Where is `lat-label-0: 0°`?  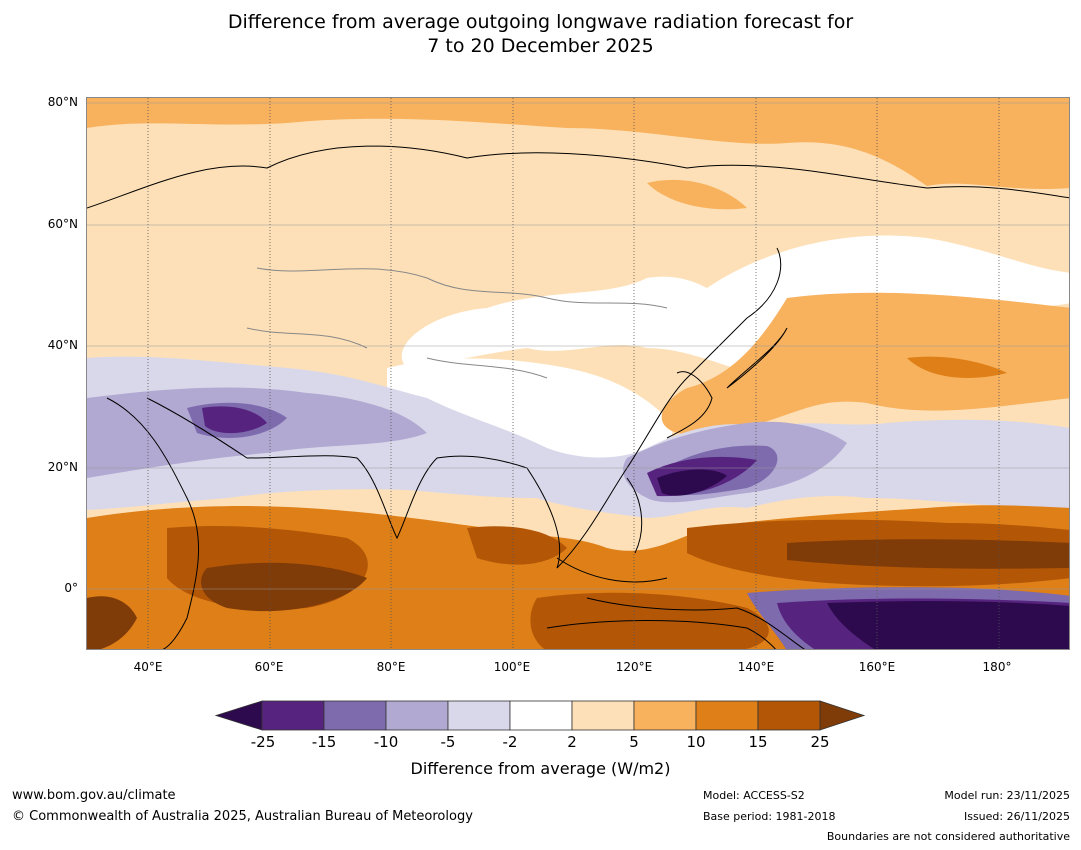
lat-label-0: 0° is located at coordinates (71, 588).